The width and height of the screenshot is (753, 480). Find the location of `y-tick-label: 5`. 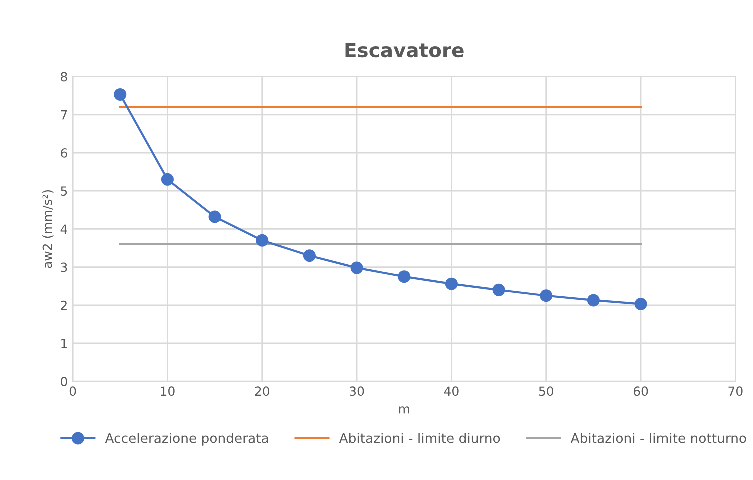

y-tick-label: 5 is located at coordinates (64, 191).